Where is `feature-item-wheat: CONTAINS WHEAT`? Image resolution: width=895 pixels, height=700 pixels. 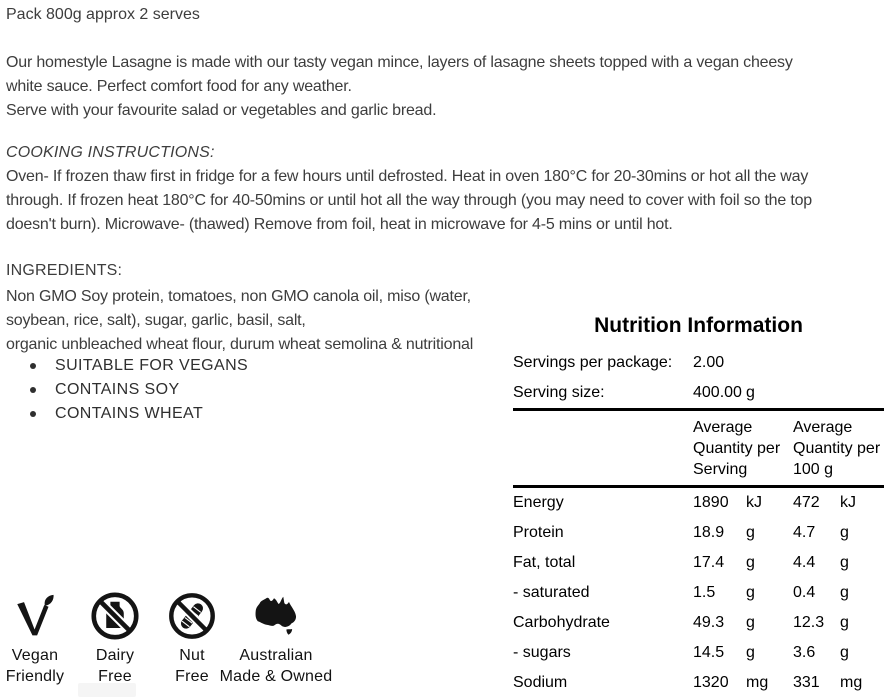
feature-item-wheat: CONTAINS WHEAT is located at coordinates (138, 414).